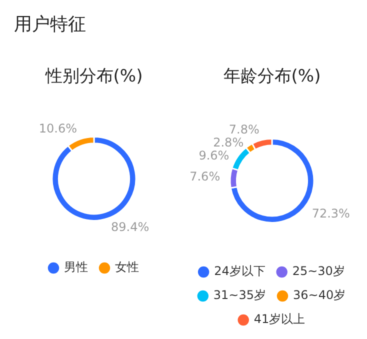 This screenshot has height=339, width=367. What do you see at coordinates (130, 227) in the screenshot?
I see `data-label: 89.4%` at bounding box center [130, 227].